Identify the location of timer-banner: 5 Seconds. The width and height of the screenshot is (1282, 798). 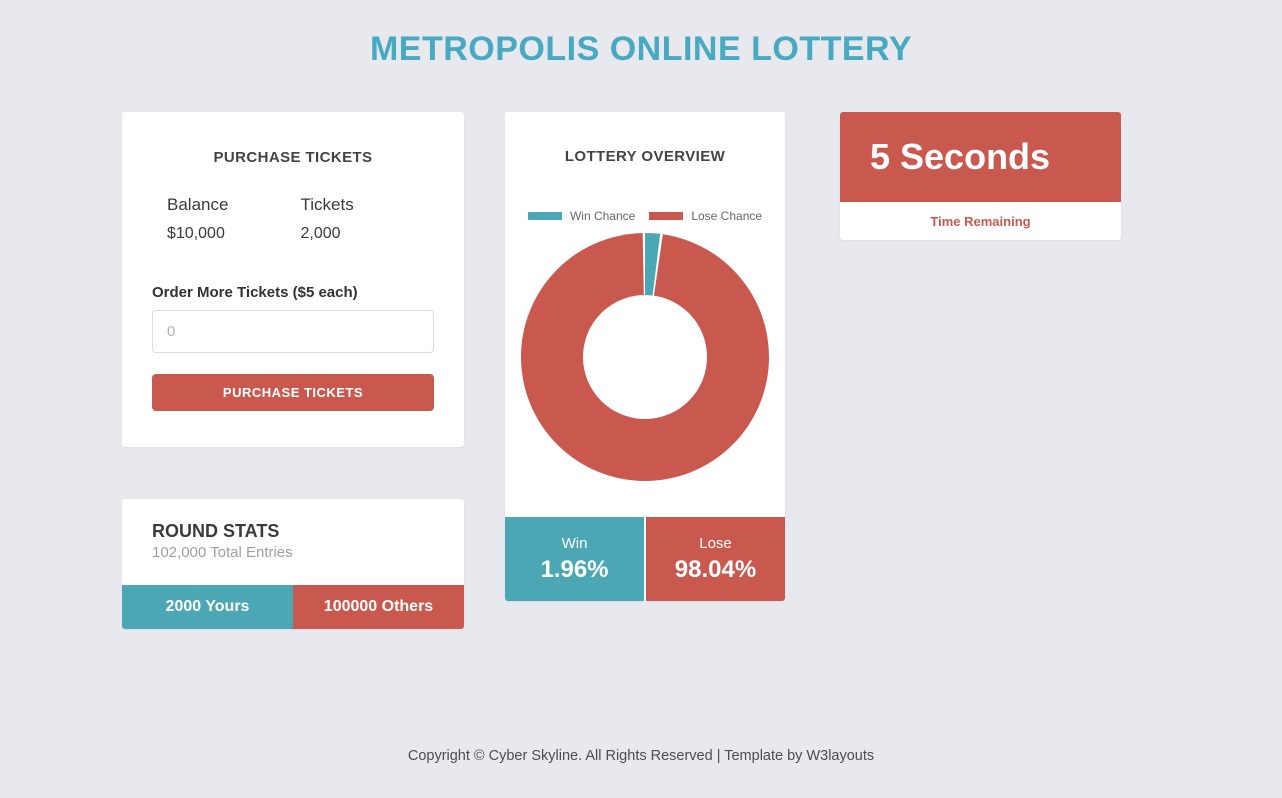
(980, 157).